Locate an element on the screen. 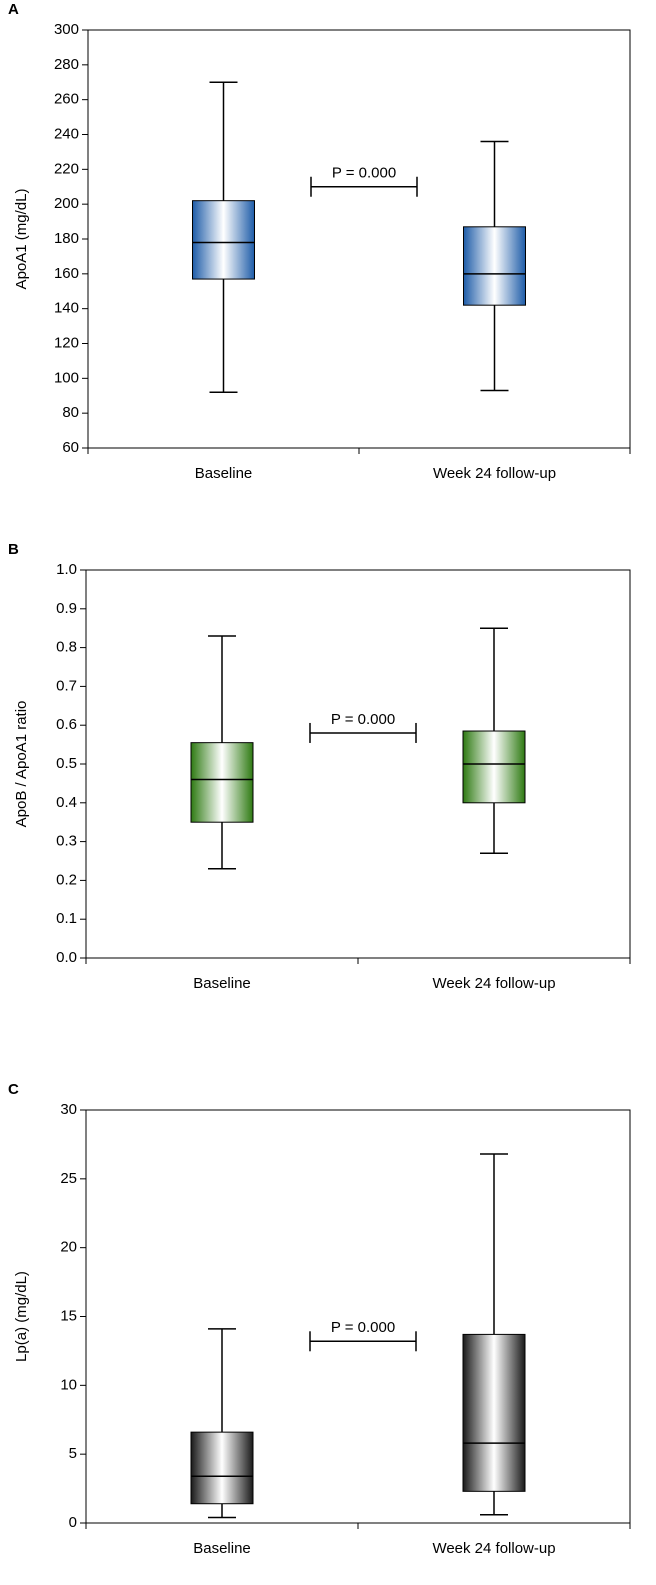 The height and width of the screenshot is (1585, 656). y-tick-label: 0.9 is located at coordinates (66, 608).